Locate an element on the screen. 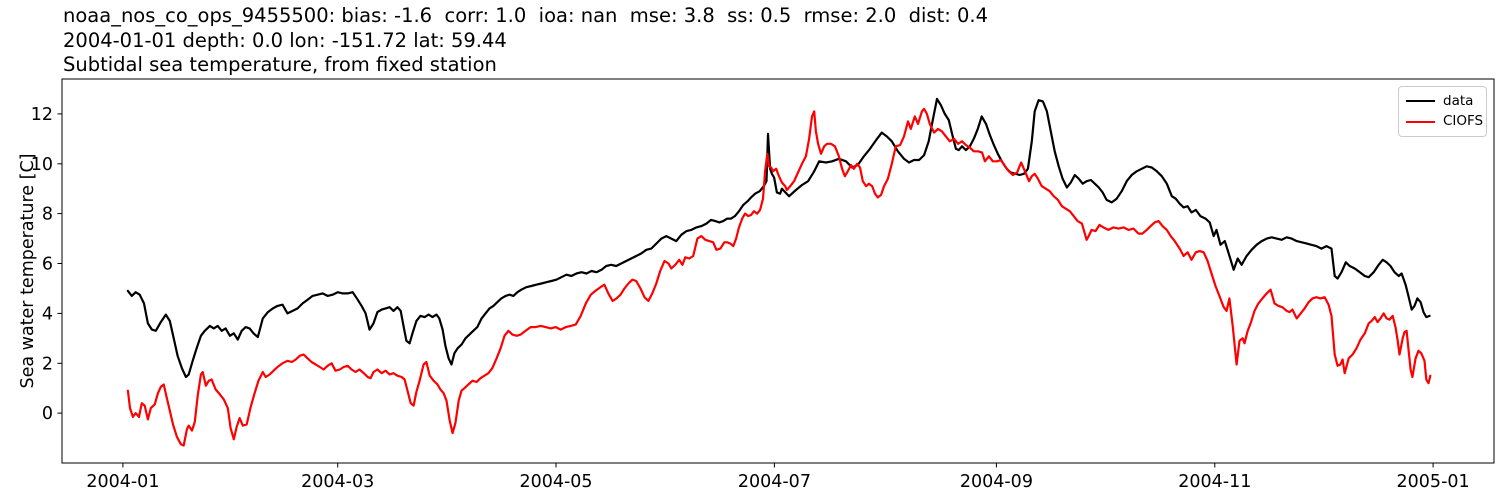 Image resolution: width=1500 pixels, height=500 pixels. y-tick-label: 10 is located at coordinates (42, 165).